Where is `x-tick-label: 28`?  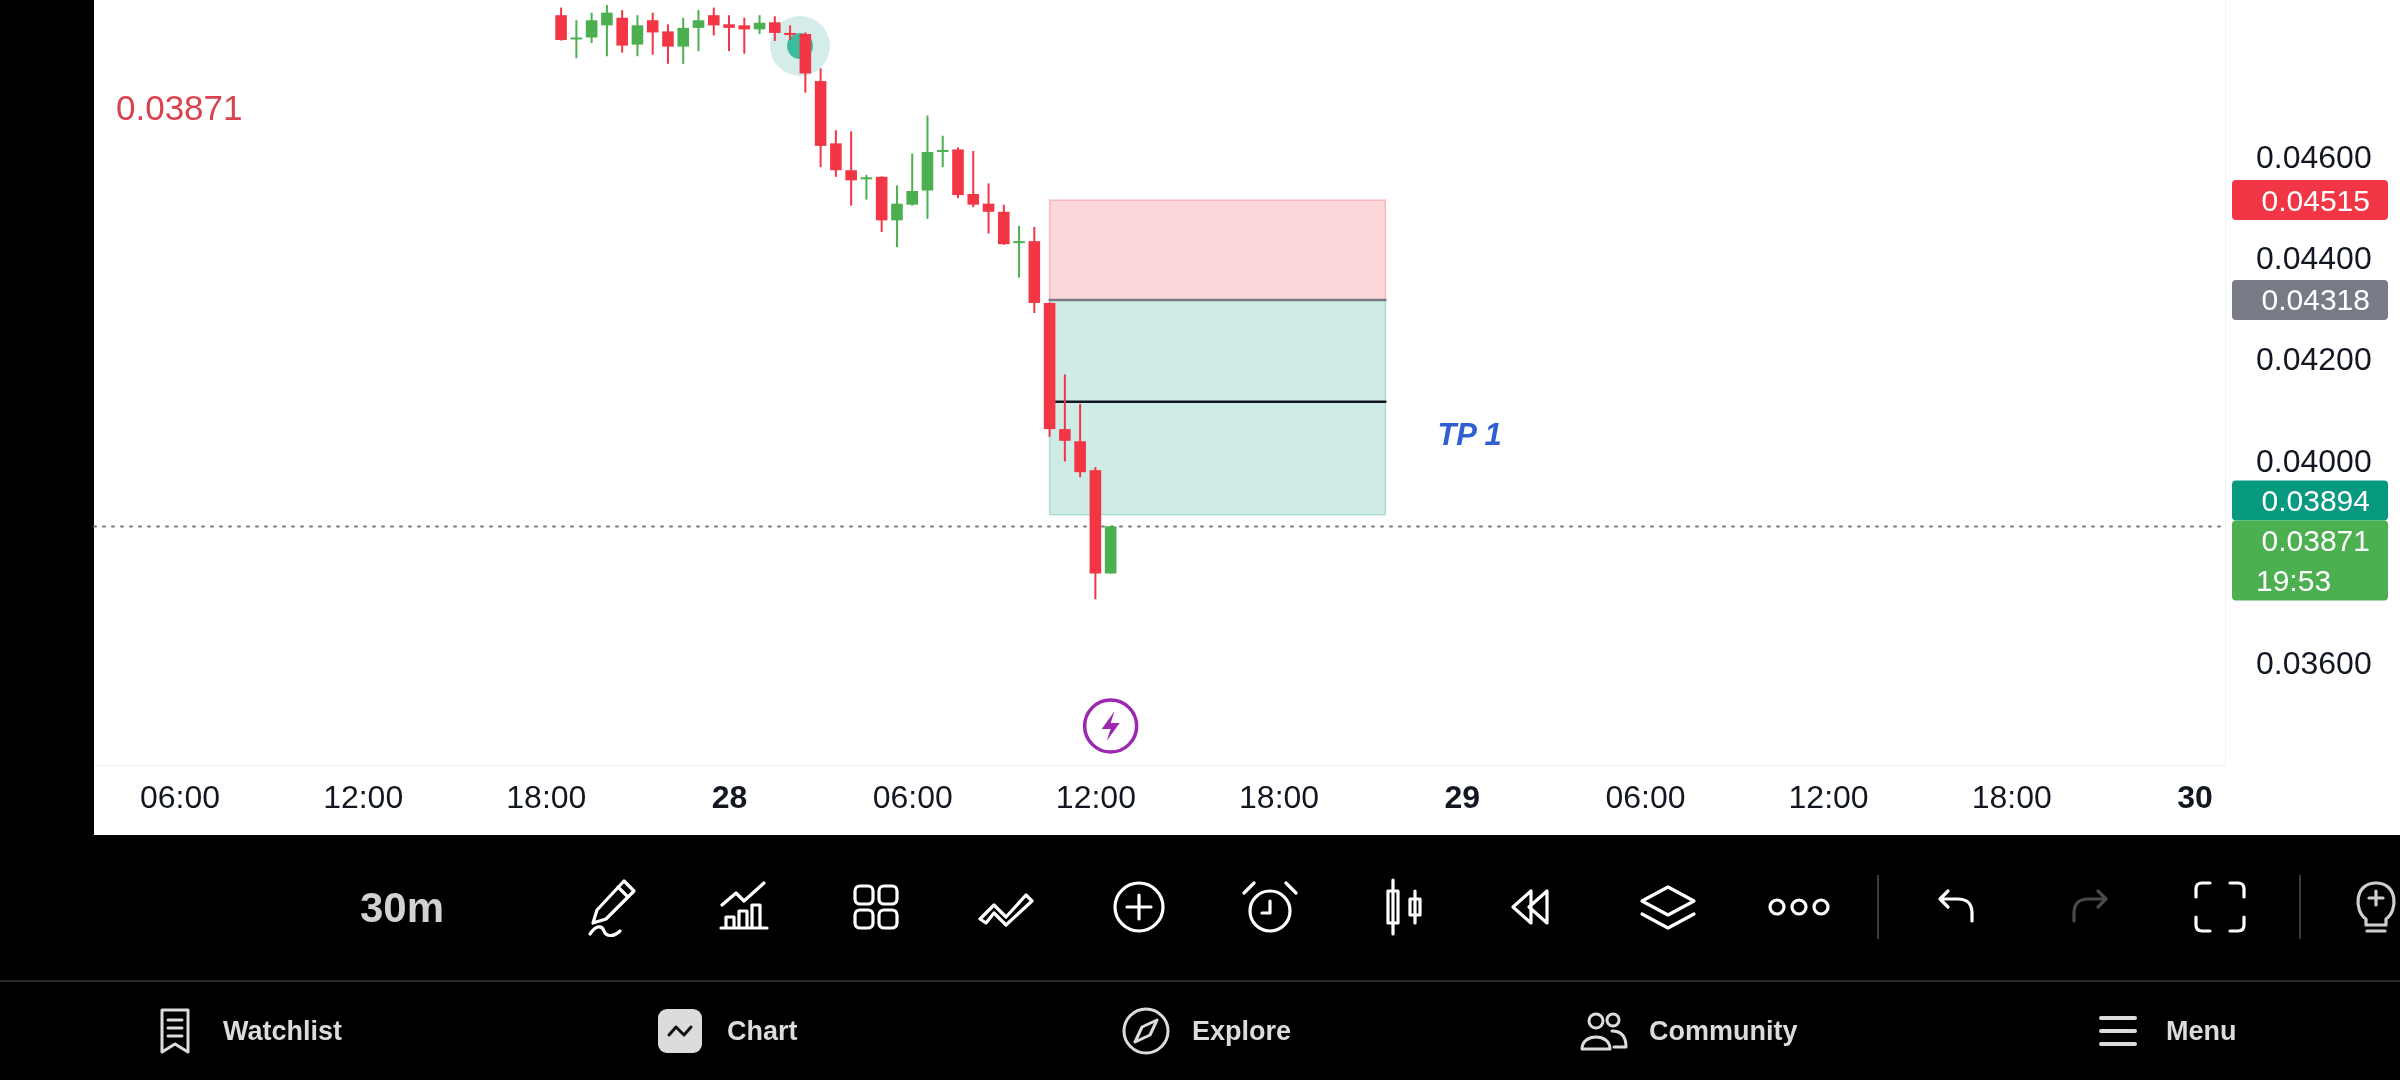
x-tick-label: 28 is located at coordinates (729, 796).